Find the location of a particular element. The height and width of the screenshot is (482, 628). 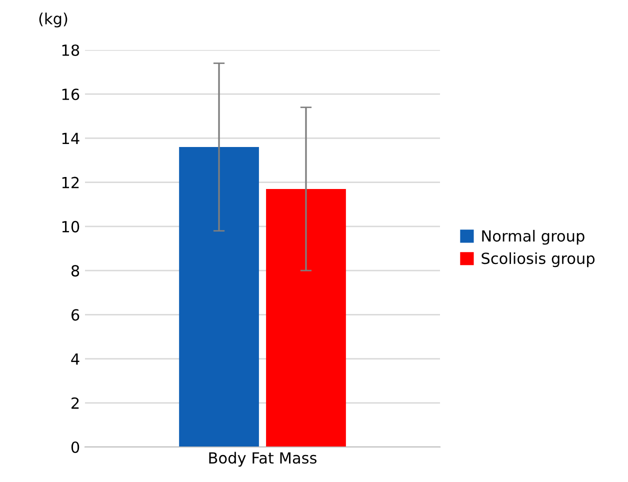

y-tick-label: 12 is located at coordinates (70, 182).